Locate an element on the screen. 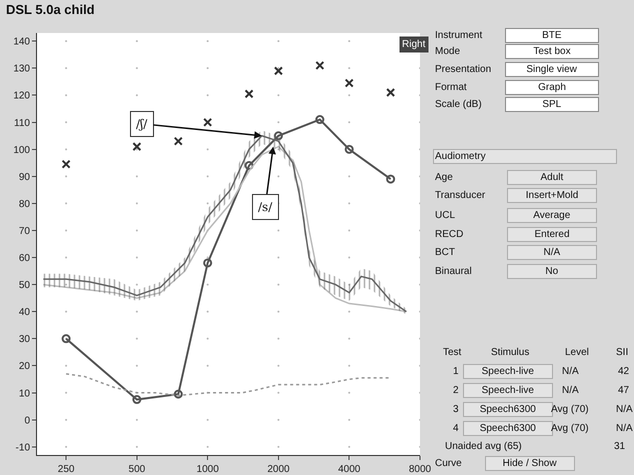 Image resolution: width=634 pixels, height=475 pixels. x-tick-label: 2000 is located at coordinates (278, 469).